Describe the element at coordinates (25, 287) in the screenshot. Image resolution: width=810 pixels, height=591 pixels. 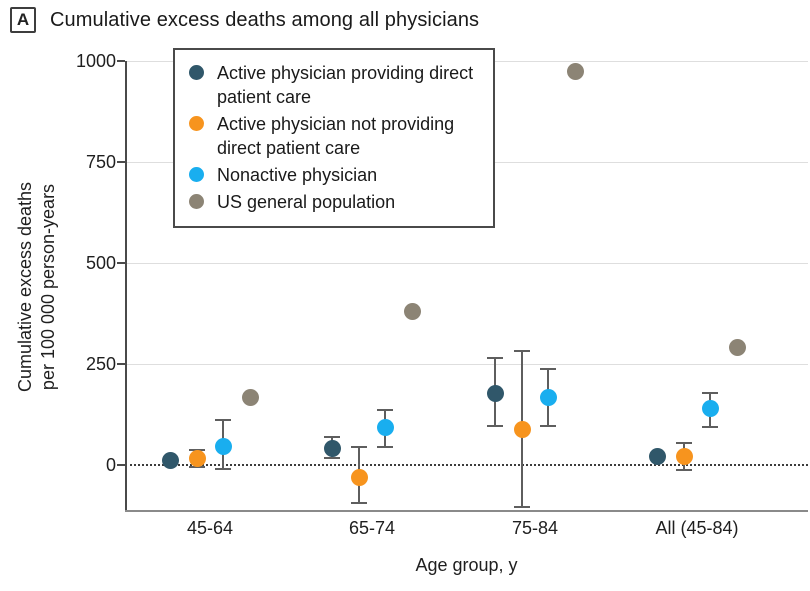
I see `y-axis-title-line1: Cumulative excess deaths` at that location.